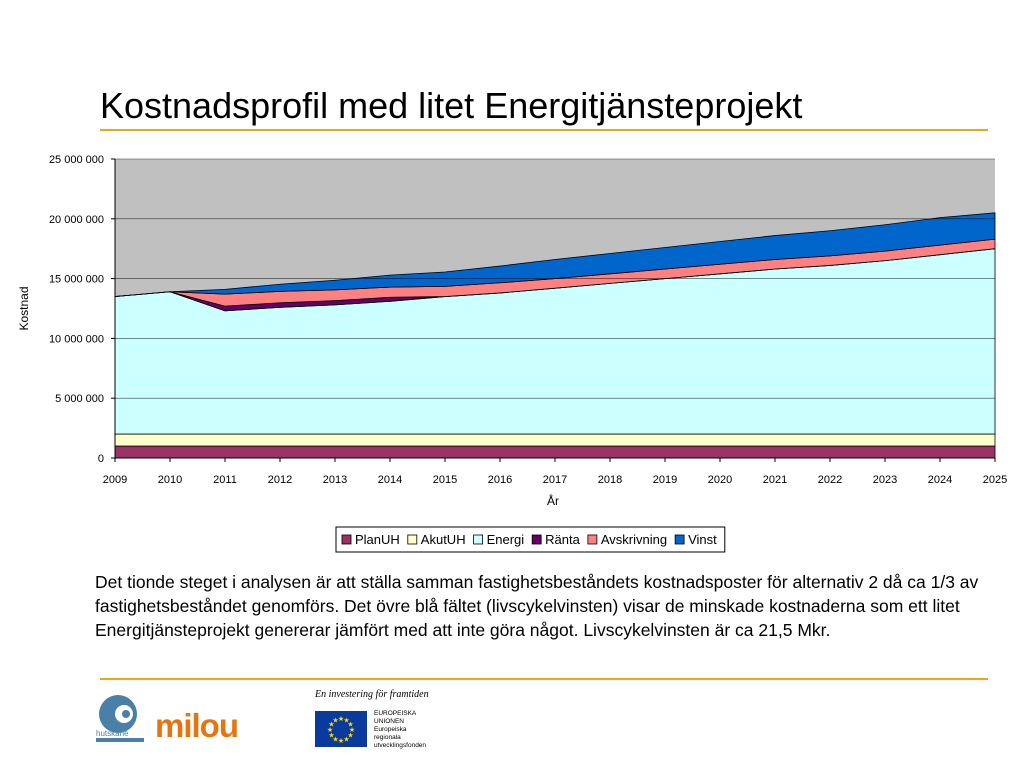  I want to click on eu-line: EUROPEISKA, so click(395, 713).